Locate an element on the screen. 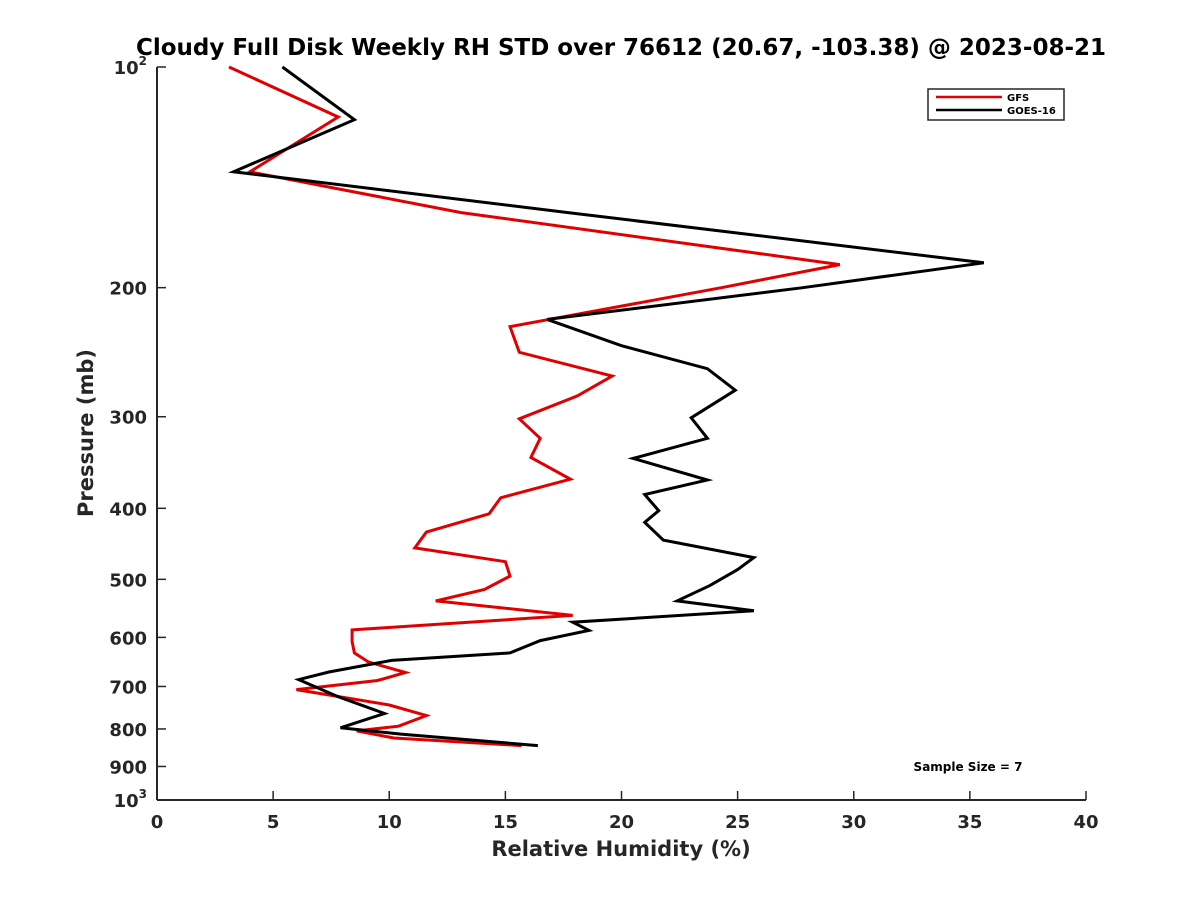 The image size is (1200, 900). x-tick-label: 40 is located at coordinates (1085, 822).